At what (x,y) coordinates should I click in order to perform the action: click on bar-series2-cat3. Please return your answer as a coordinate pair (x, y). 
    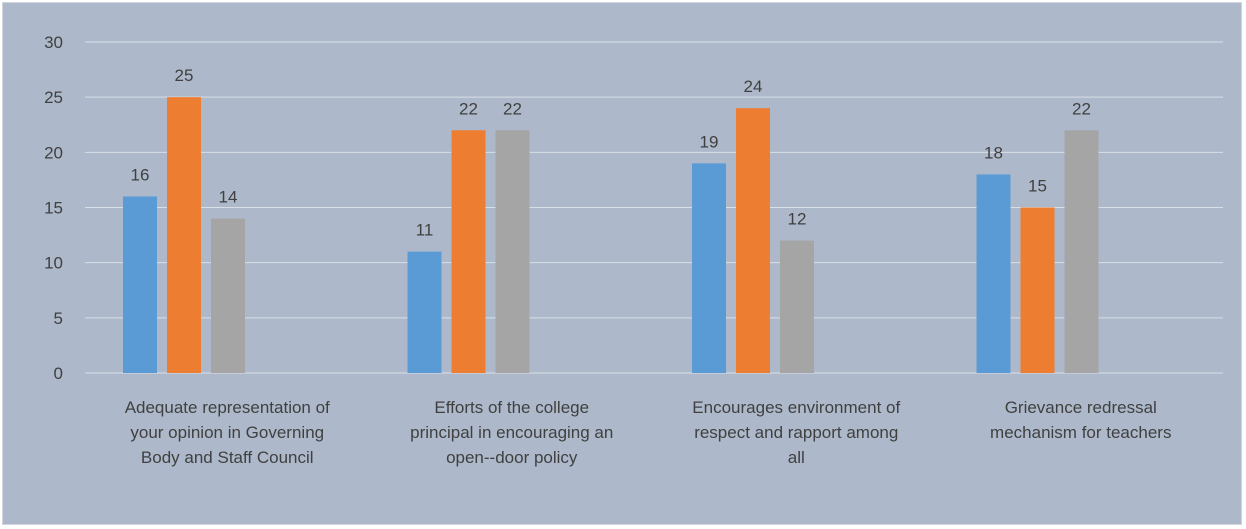
    Looking at the image, I should click on (753, 240).